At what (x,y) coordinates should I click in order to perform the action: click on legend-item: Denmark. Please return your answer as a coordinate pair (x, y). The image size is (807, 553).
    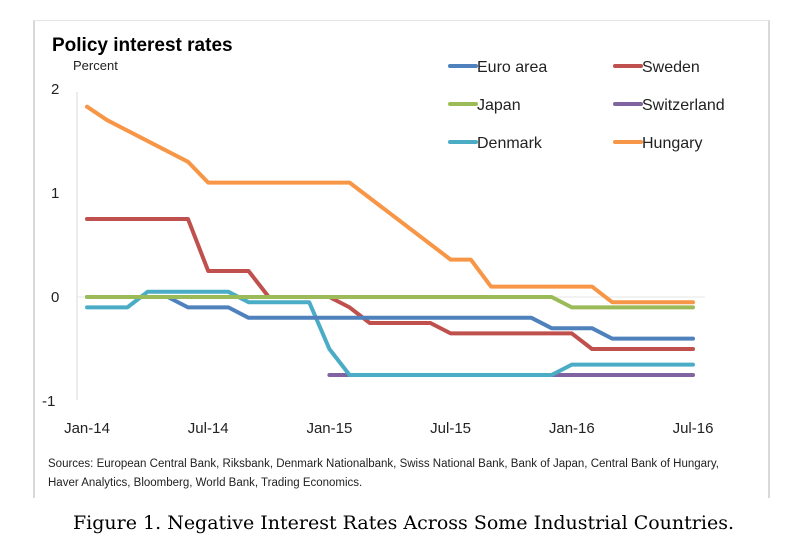
    Looking at the image, I should click on (495, 143).